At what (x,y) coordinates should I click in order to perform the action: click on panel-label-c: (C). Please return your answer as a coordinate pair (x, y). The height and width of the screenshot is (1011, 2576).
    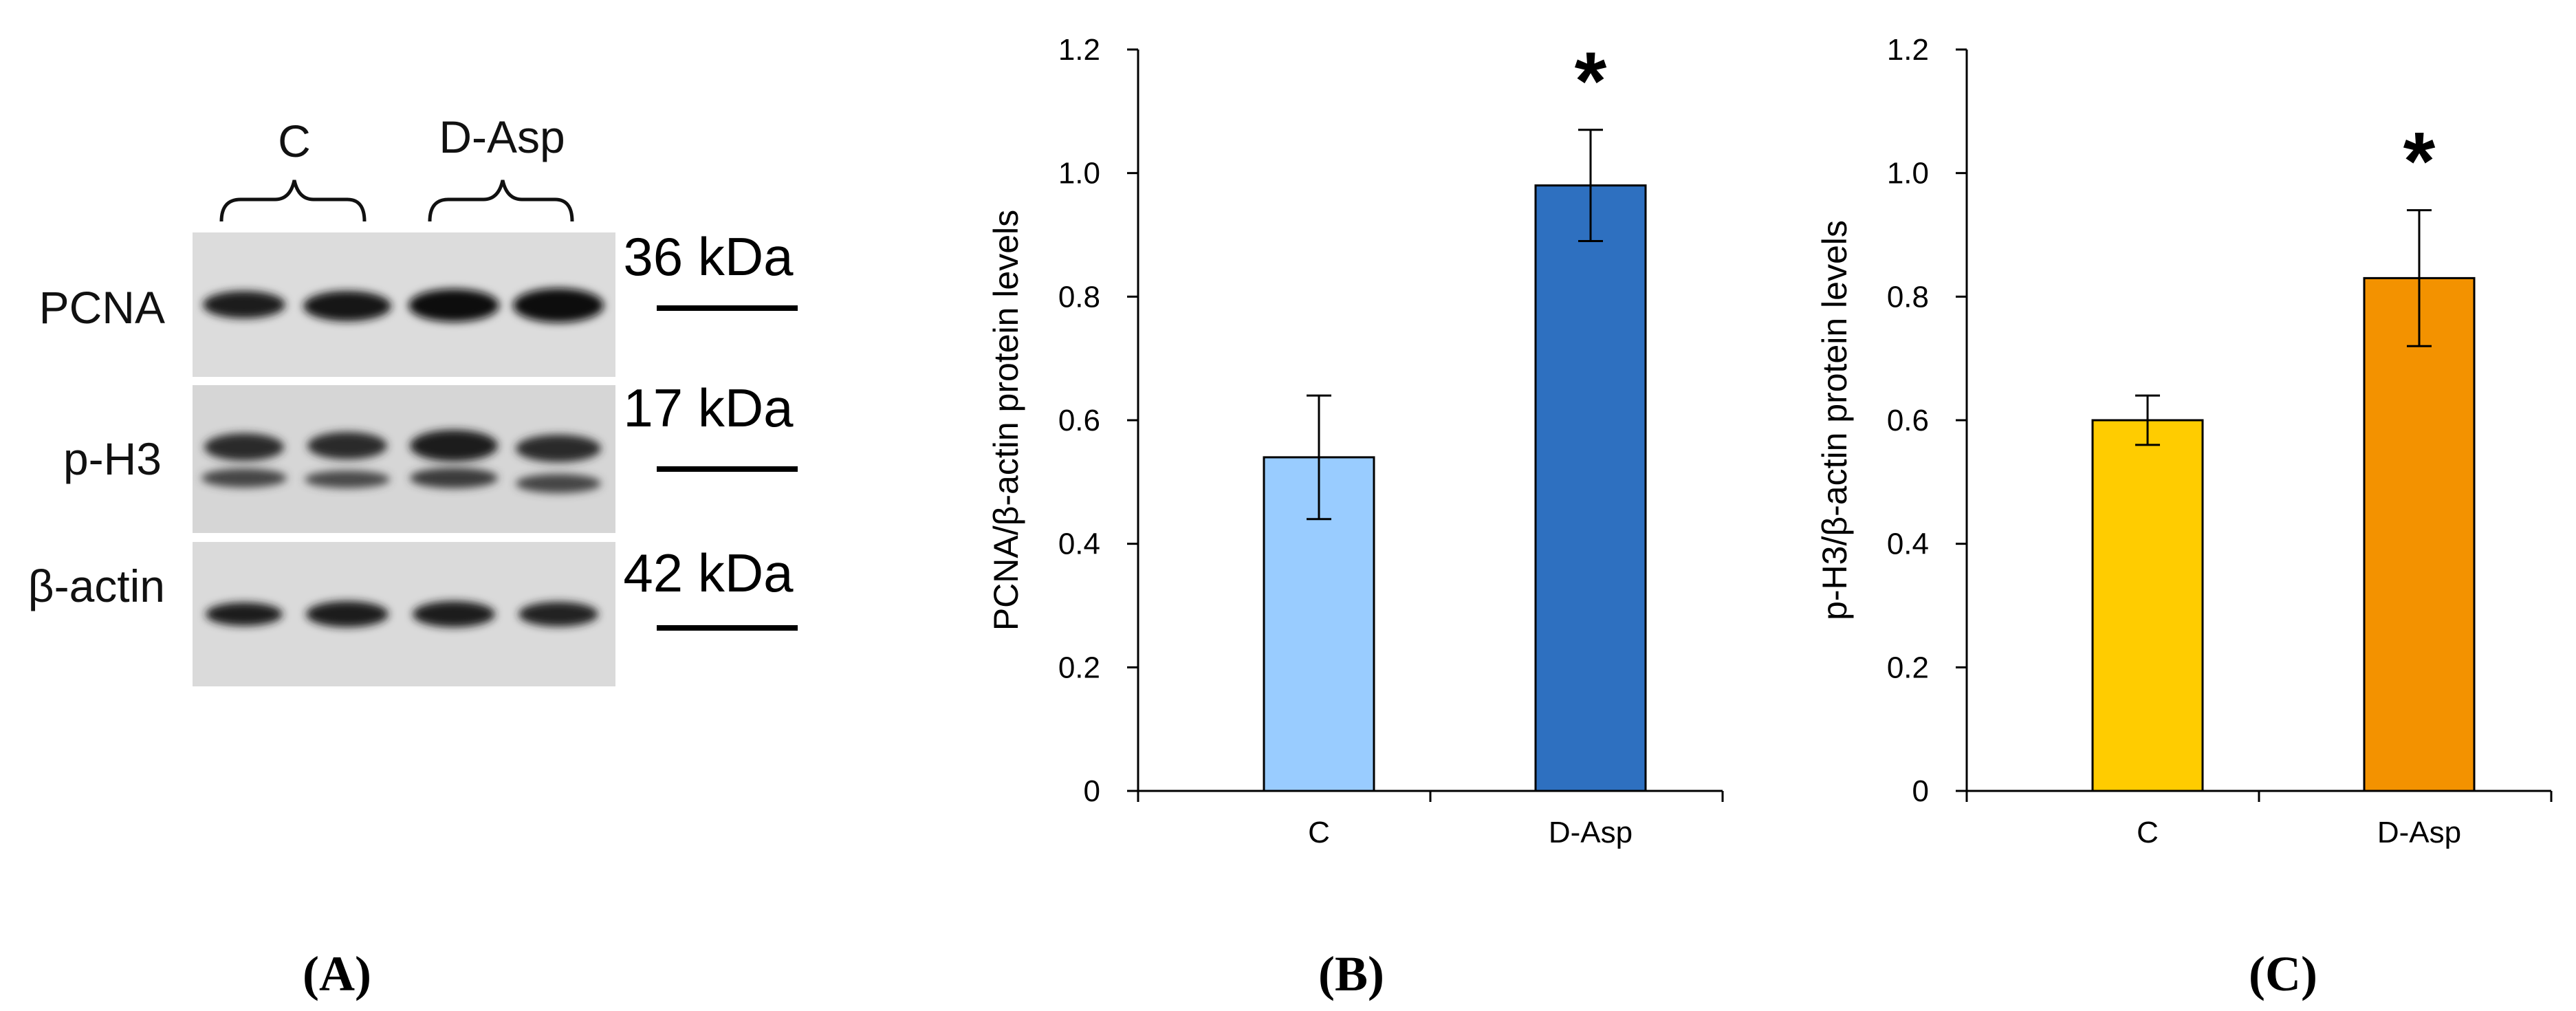
    Looking at the image, I should click on (2283, 974).